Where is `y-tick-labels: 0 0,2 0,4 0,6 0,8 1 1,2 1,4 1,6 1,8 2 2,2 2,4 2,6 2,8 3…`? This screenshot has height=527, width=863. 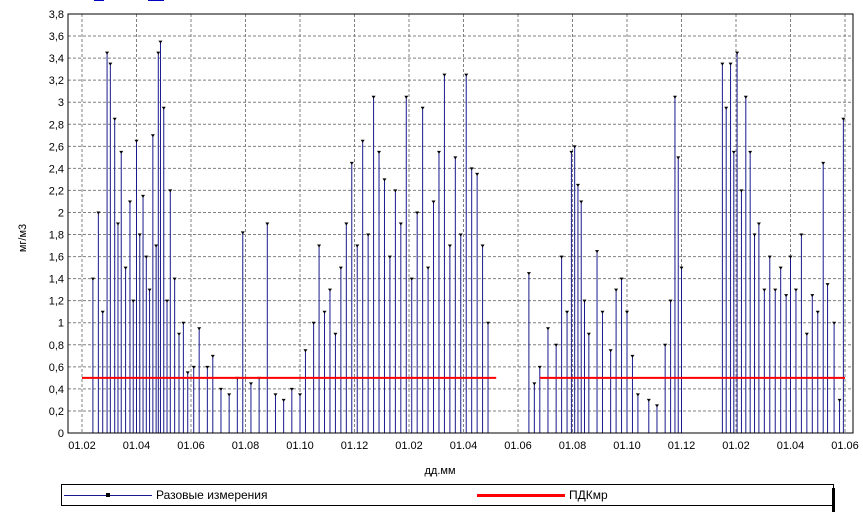 y-tick-labels: 0 0,2 0,4 0,6 0,8 1 1,2 1,4 1,6 1,8 2 2,2 2,4 2,6 2,8 3… is located at coordinates (56, 224).